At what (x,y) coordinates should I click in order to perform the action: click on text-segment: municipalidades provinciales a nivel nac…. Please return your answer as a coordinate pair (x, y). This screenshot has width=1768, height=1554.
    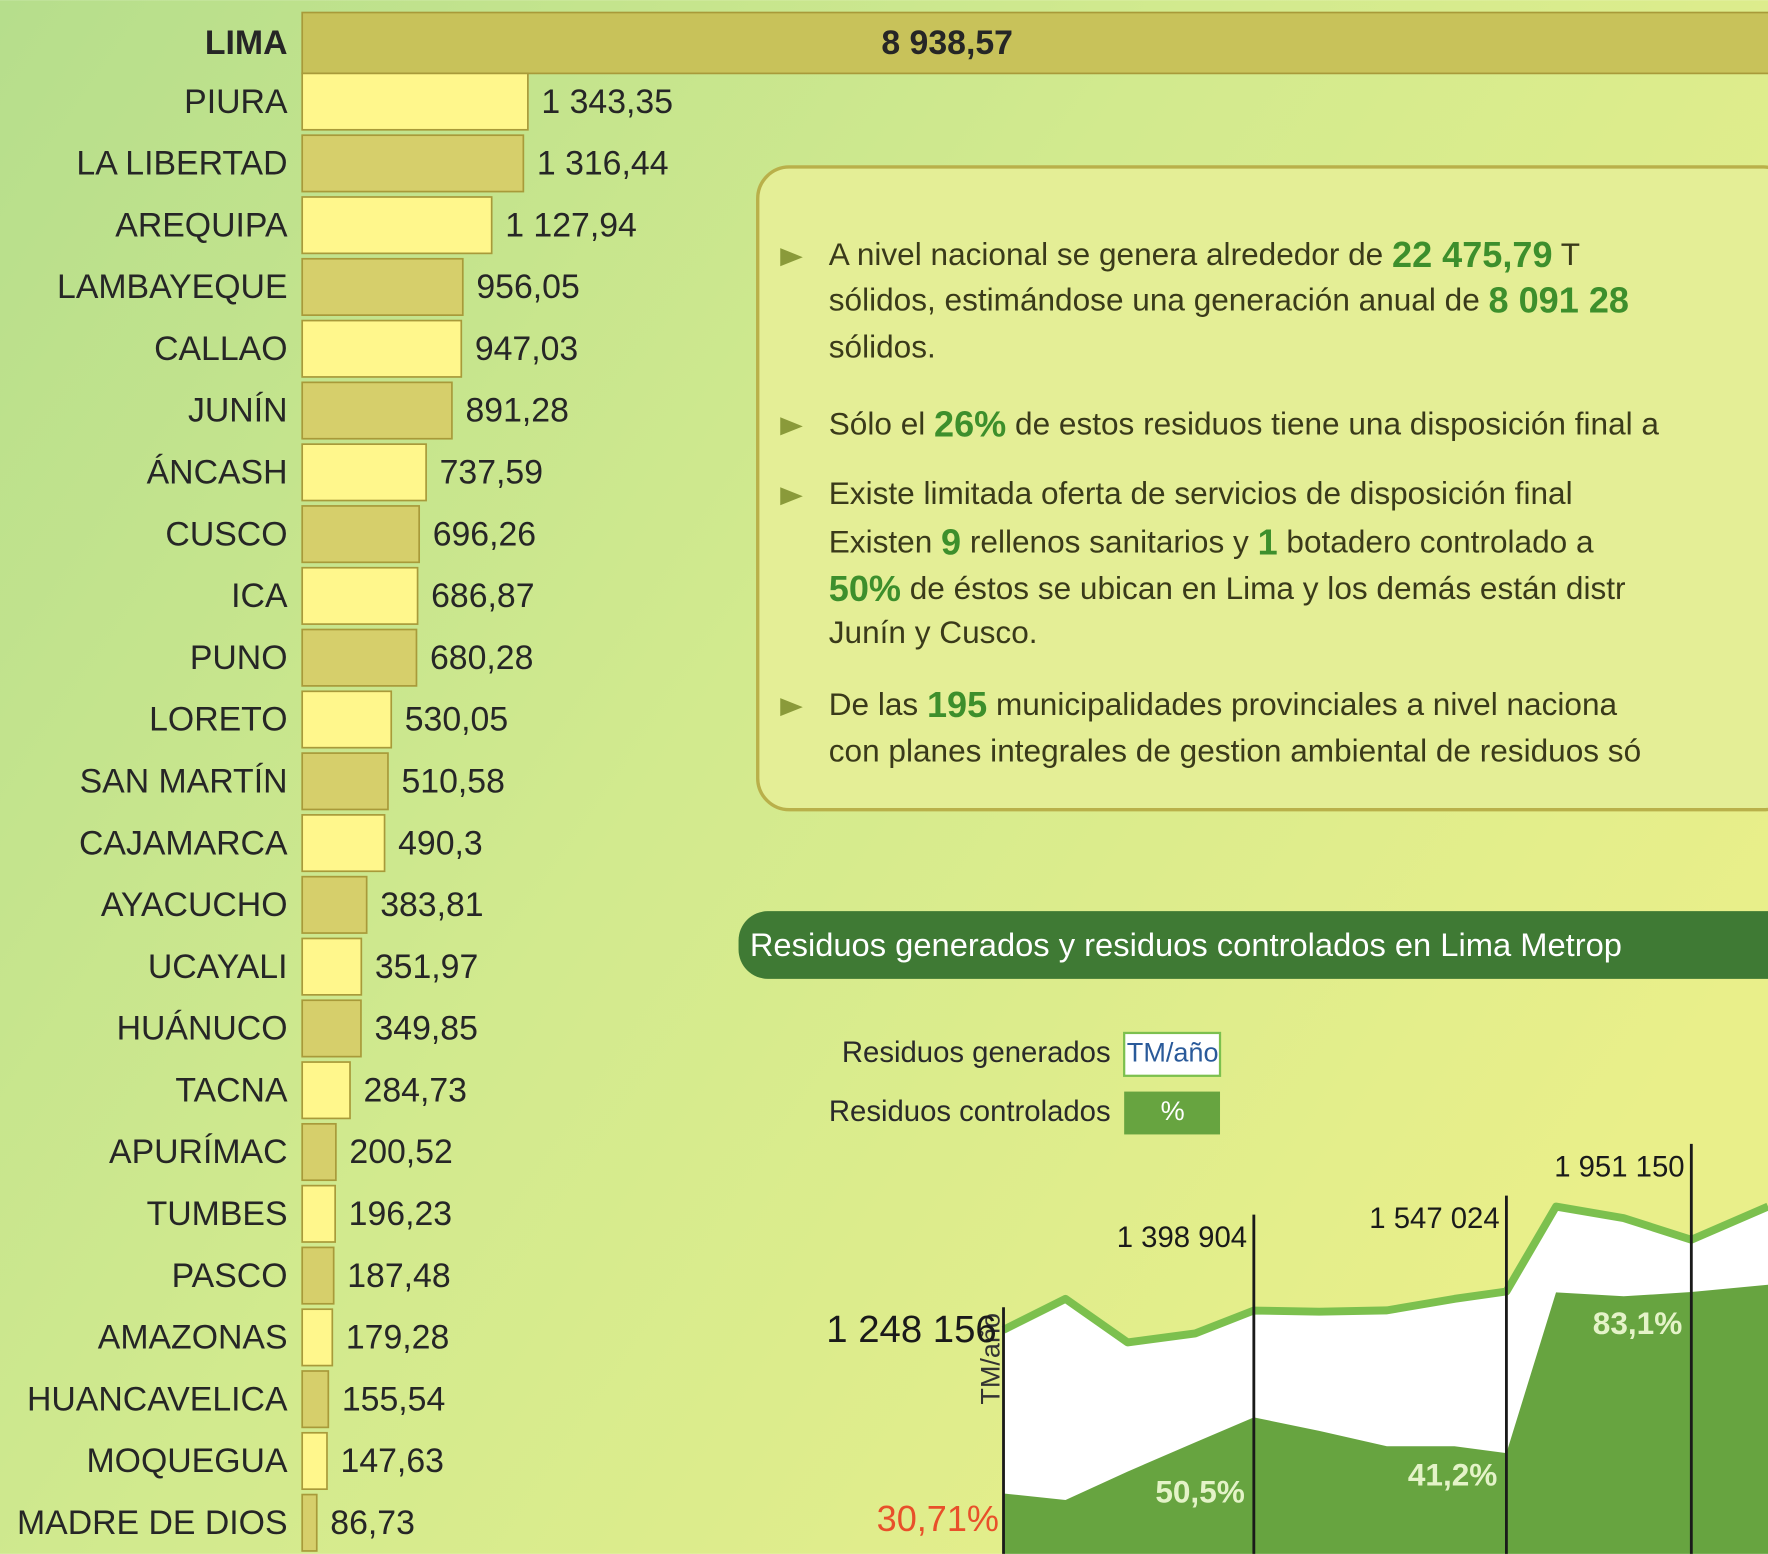
    Looking at the image, I should click on (1302, 704).